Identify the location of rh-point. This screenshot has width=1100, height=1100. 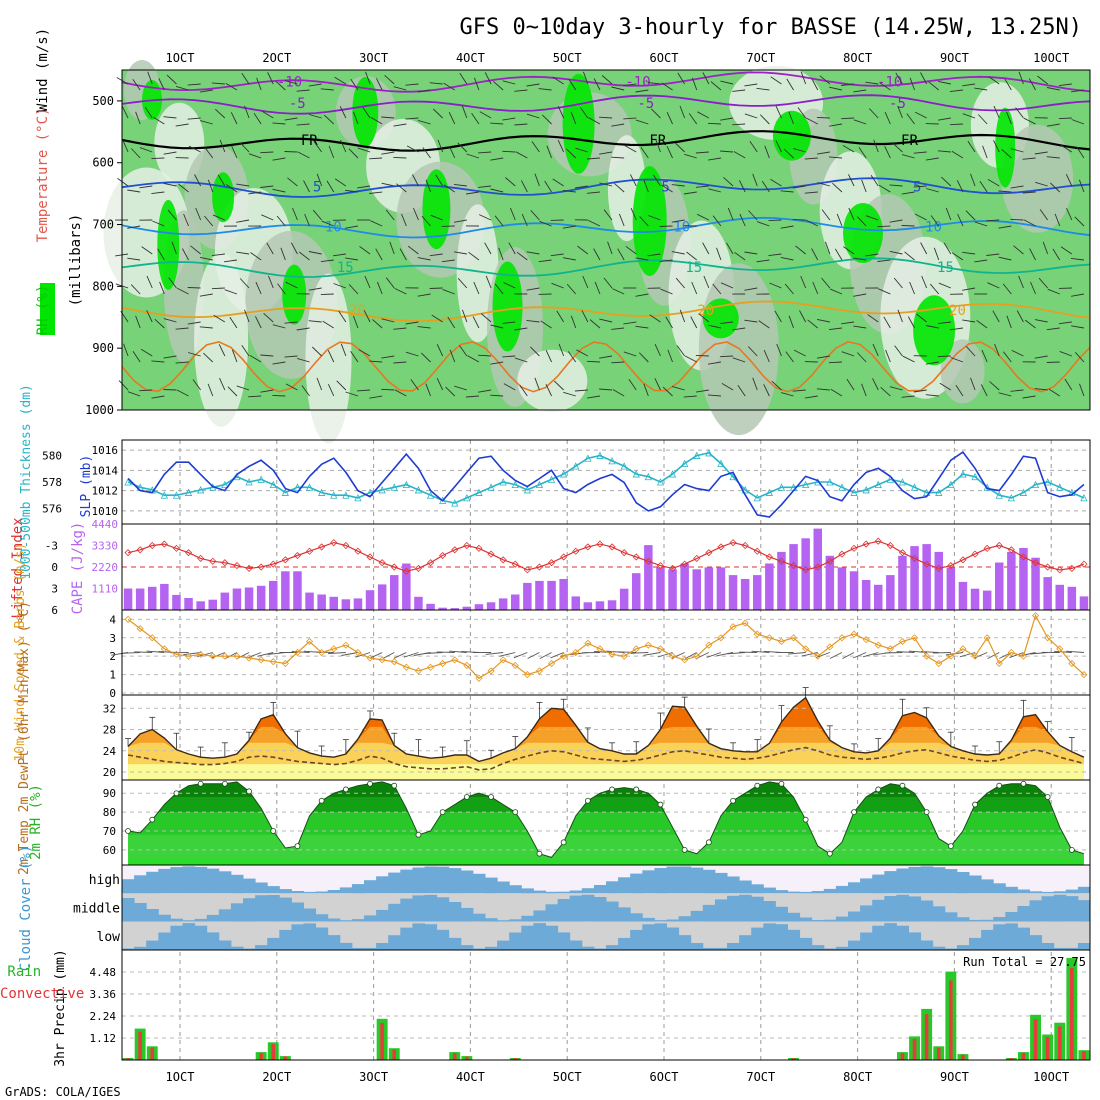
(587, 800).